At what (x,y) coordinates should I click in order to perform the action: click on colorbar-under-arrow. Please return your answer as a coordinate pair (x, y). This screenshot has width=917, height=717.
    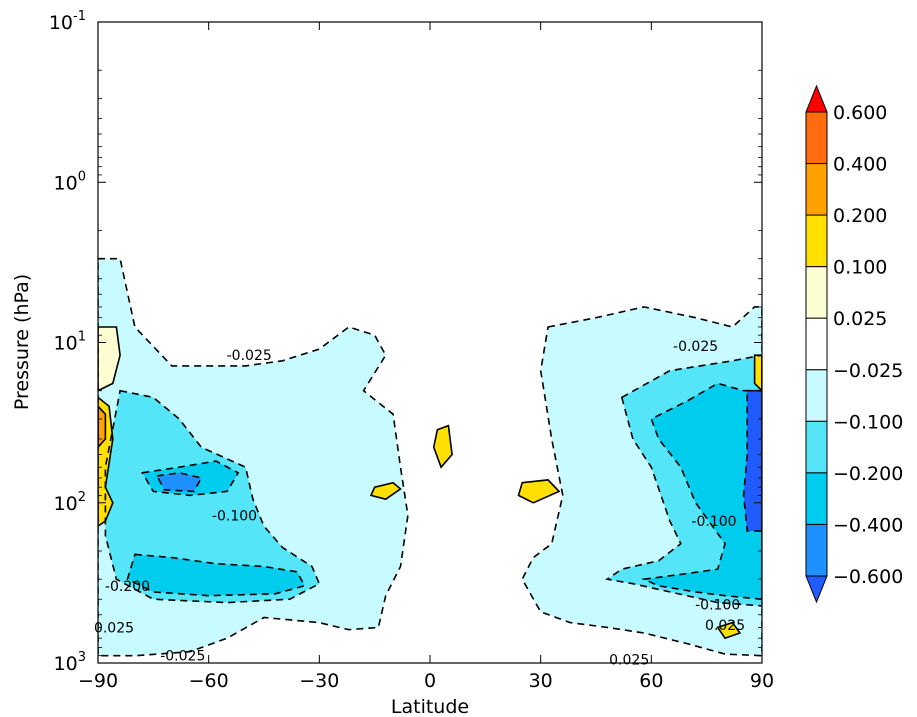
    Looking at the image, I should click on (816, 589).